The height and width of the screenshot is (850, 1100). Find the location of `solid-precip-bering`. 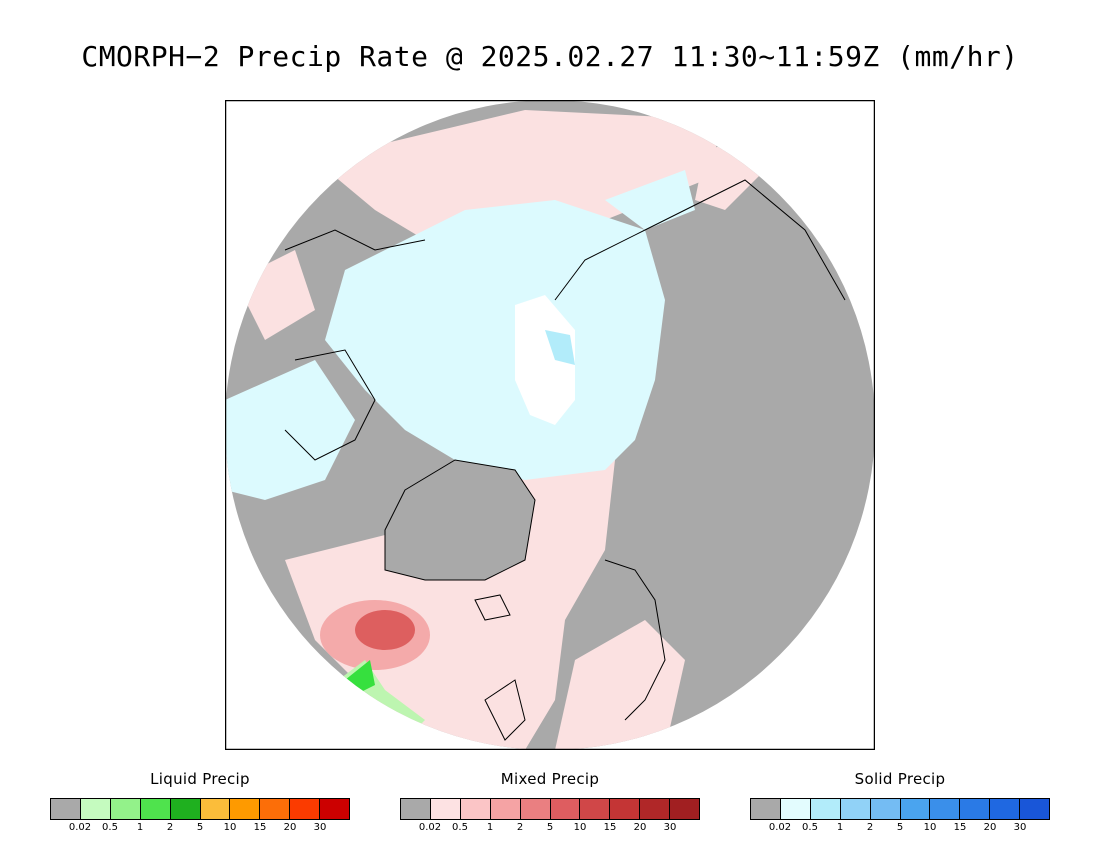

solid-precip-bering is located at coordinates (515, 230).